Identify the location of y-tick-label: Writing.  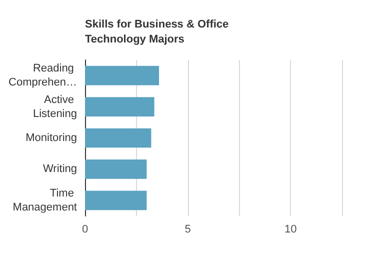
(59, 169).